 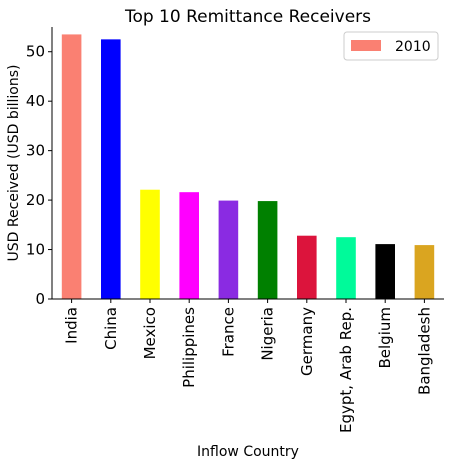 I want to click on y-tick-label: 50, so click(x=35, y=52).